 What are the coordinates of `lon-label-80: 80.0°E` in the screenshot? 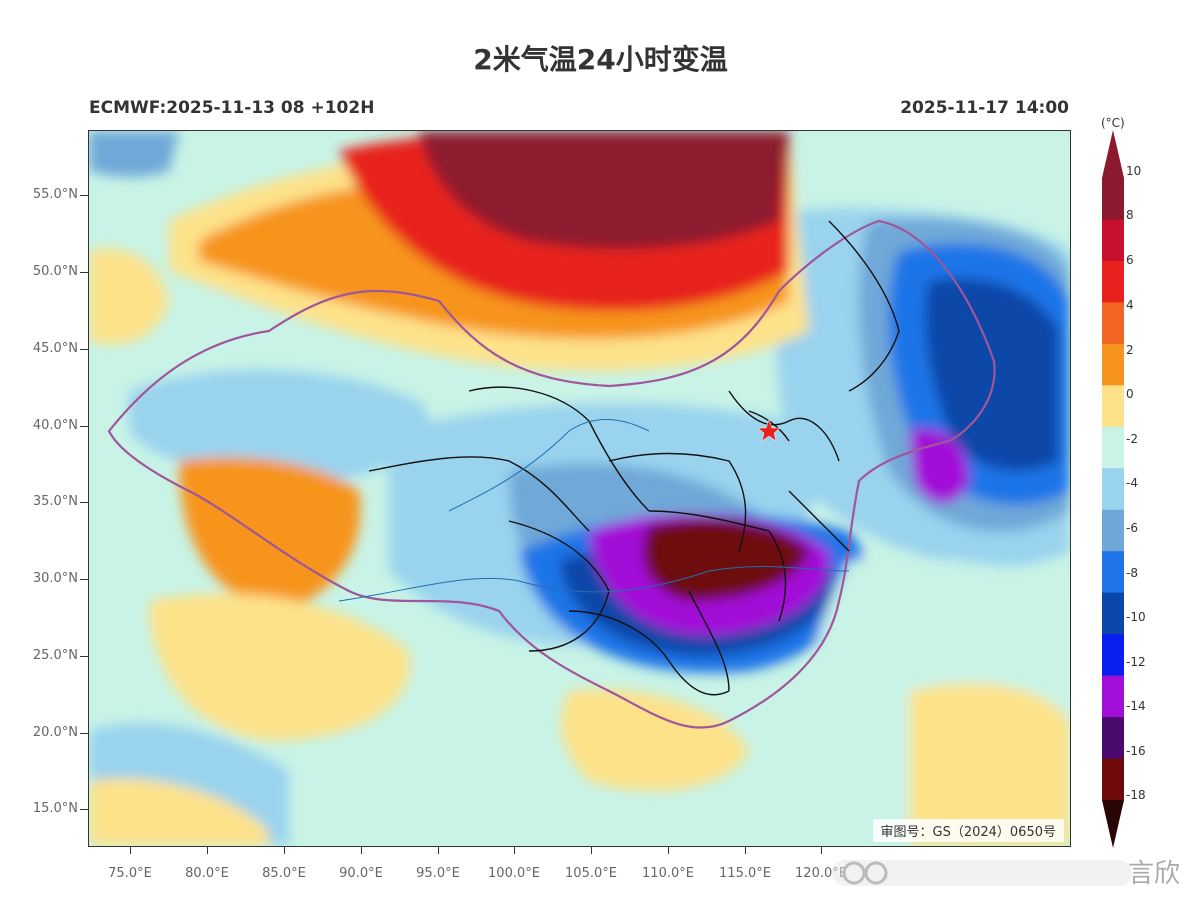 It's located at (207, 873).